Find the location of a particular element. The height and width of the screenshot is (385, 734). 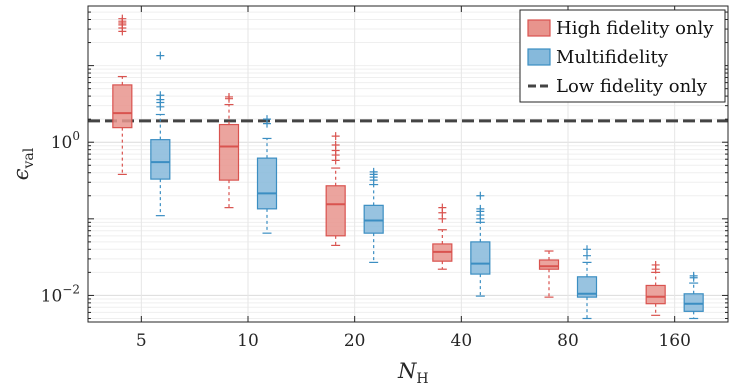

legend-label-high-fidelity: High fidelity only is located at coordinates (635, 28).